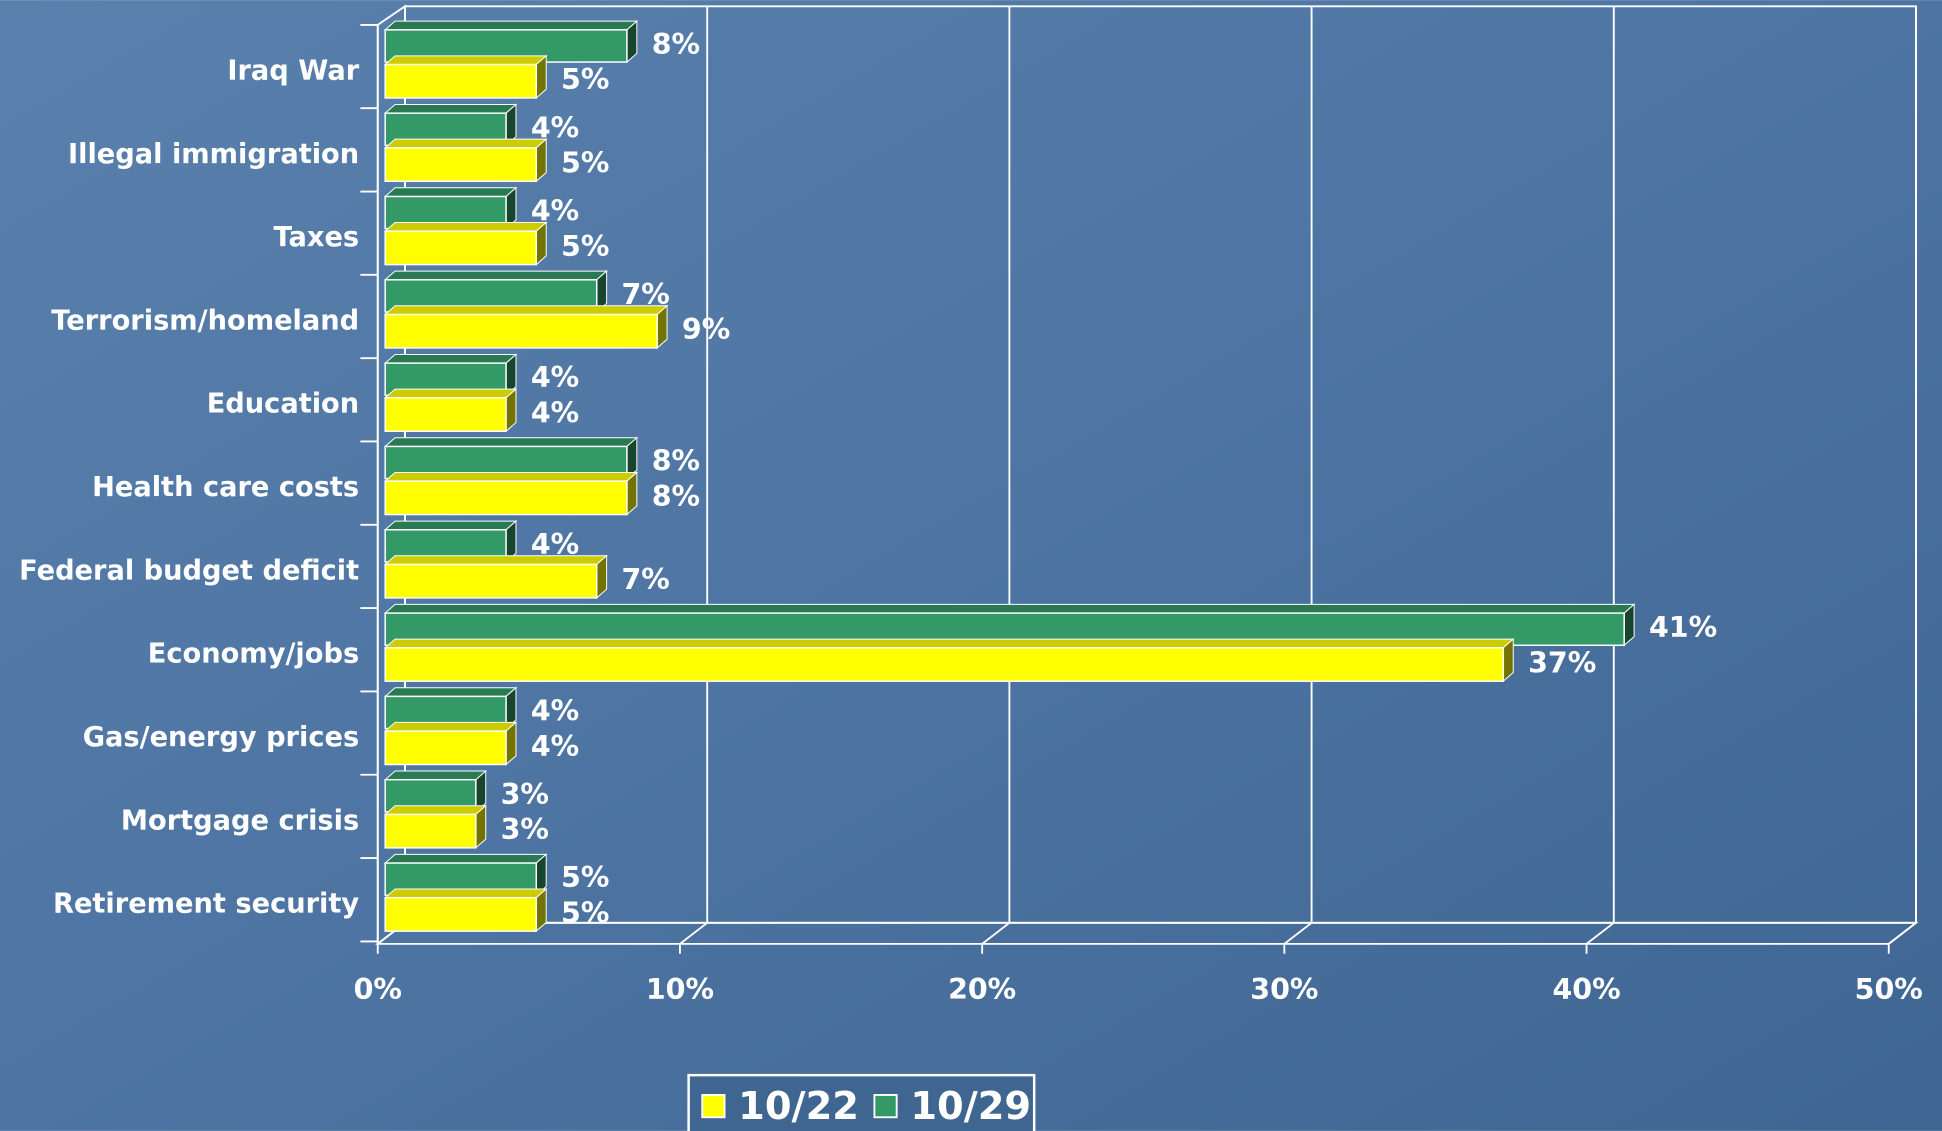 The height and width of the screenshot is (1131, 1942). I want to click on x-tick-label: 30%, so click(1284, 989).